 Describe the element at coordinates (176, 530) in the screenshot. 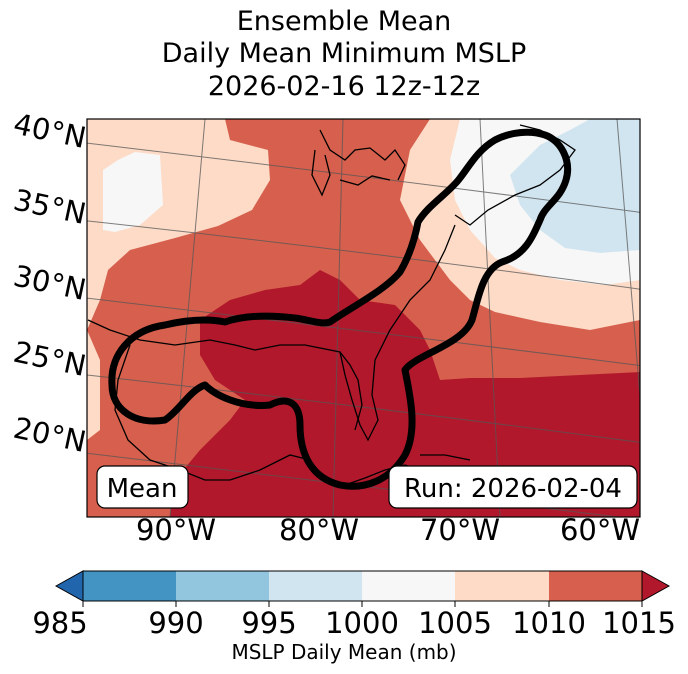

I see `lon-label-90: 90°W` at that location.